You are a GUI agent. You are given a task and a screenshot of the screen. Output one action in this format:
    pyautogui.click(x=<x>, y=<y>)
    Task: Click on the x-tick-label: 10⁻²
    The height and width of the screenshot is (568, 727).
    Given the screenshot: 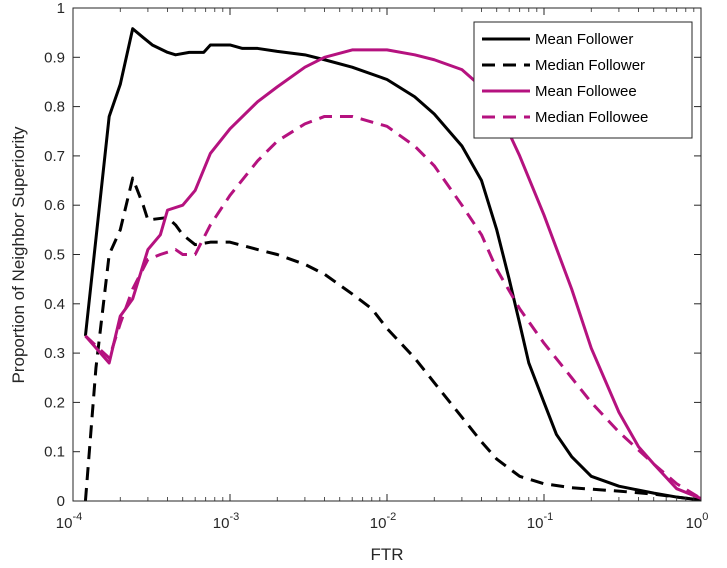 What is the action you would take?
    pyautogui.click(x=383, y=521)
    